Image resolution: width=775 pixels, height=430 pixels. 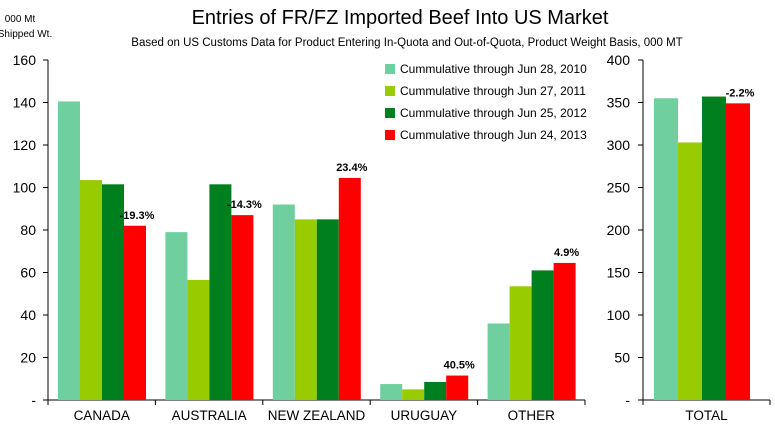 What do you see at coordinates (532, 415) in the screenshot?
I see `category-label: OTHER` at bounding box center [532, 415].